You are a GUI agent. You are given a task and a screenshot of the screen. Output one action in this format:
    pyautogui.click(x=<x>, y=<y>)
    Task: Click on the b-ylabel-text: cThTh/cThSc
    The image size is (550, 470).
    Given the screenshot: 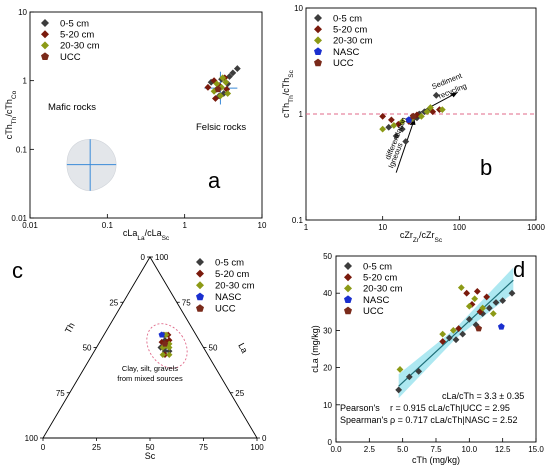 What is the action you would take?
    pyautogui.click(x=288, y=93)
    